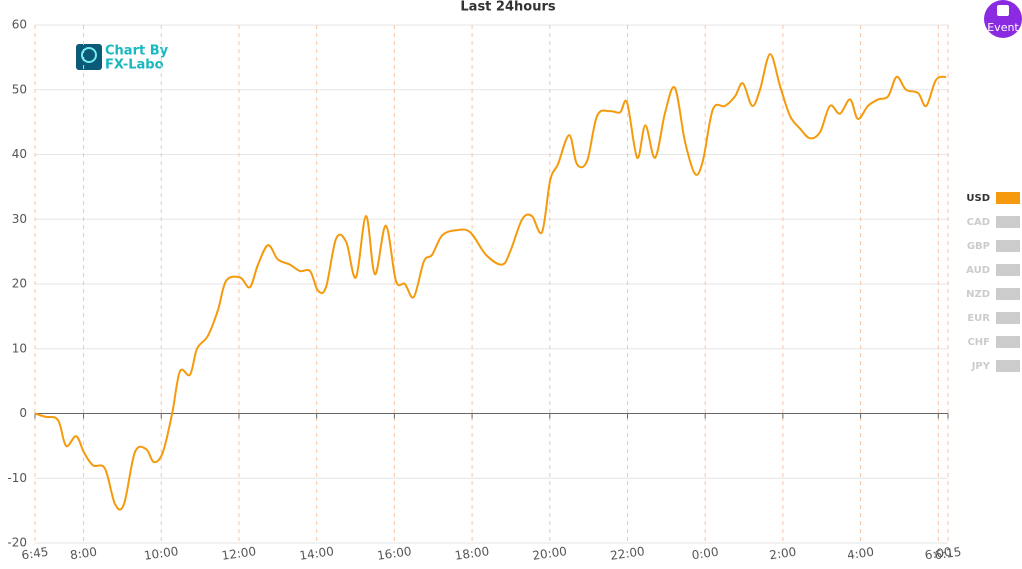 This screenshot has width=1022, height=569. I want to click on logo-icon, so click(89, 55).